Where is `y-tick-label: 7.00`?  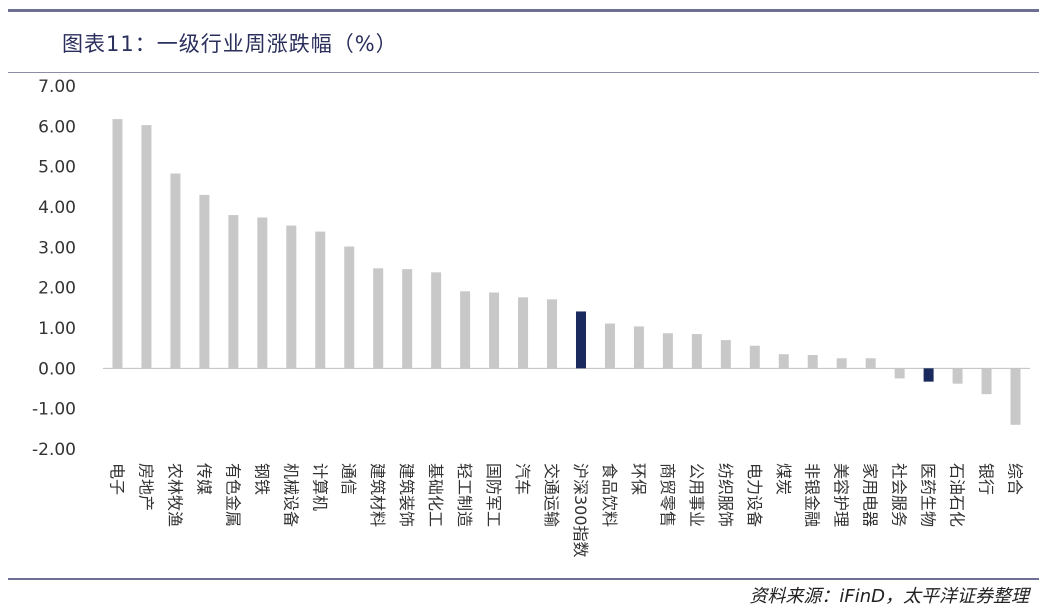 y-tick-label: 7.00 is located at coordinates (57, 87).